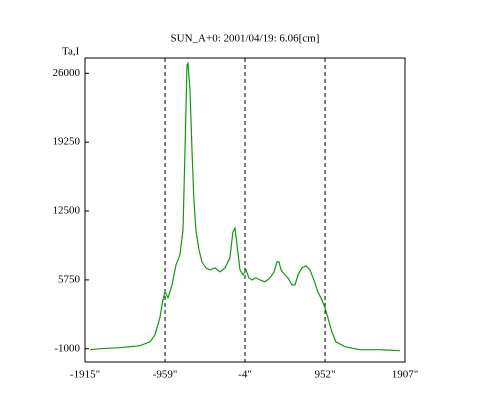 The image size is (500, 400). Describe the element at coordinates (67, 348) in the screenshot. I see `y-tick-label: -1000` at that location.